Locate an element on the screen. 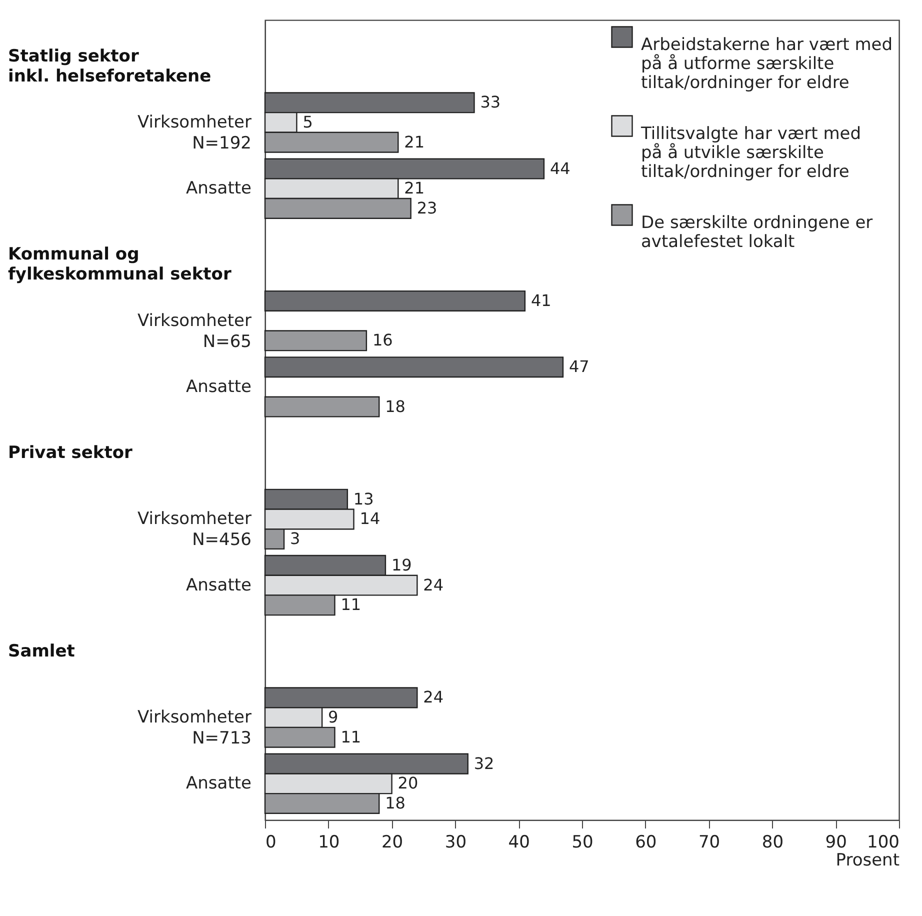 The image size is (922, 916). data-label: 20 is located at coordinates (408, 783).